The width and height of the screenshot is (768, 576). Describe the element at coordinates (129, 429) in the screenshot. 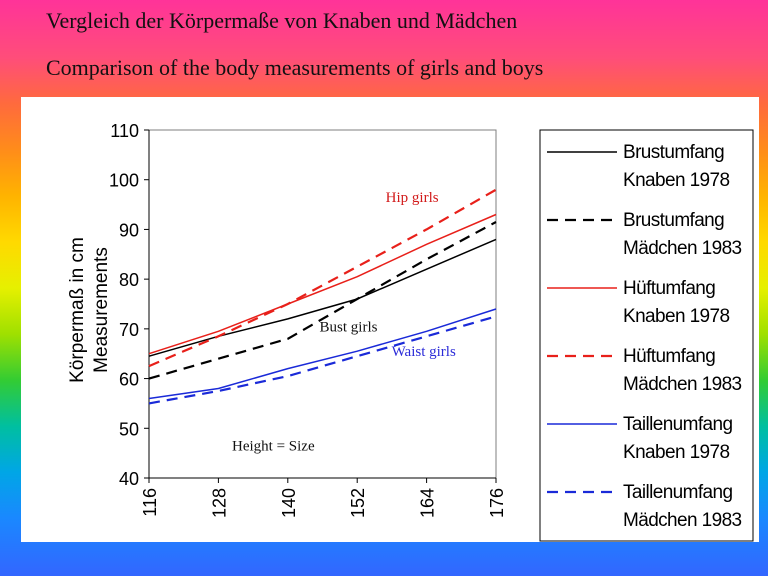

I see `y-tick-label: 50` at that location.